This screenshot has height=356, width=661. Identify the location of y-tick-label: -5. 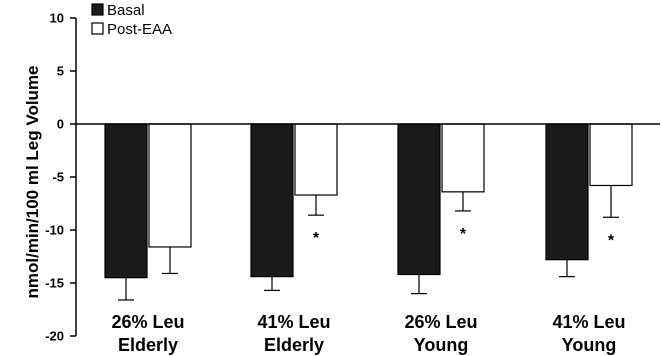
(58, 177).